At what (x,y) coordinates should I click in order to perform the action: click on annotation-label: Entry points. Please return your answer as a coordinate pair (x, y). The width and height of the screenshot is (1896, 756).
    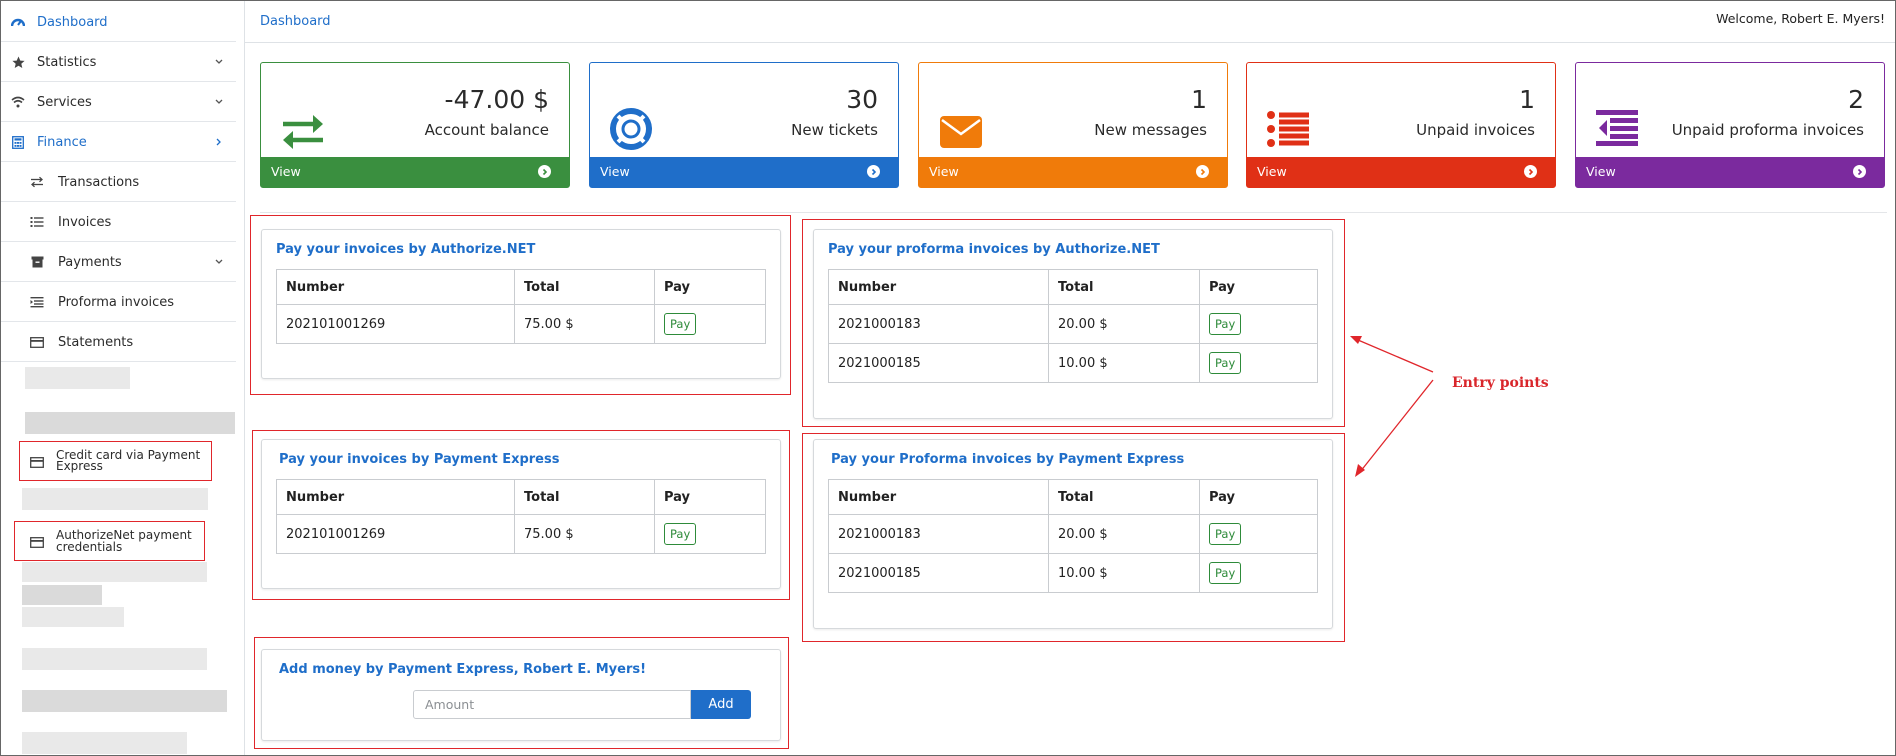
    Looking at the image, I should click on (1500, 383).